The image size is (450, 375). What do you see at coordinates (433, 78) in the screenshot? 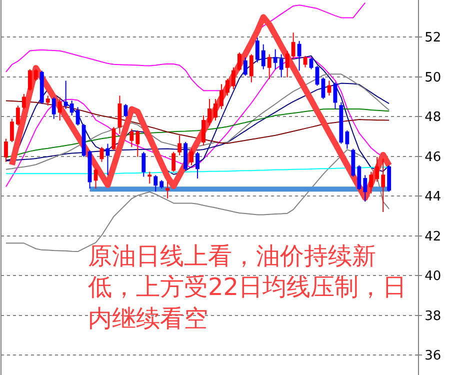
I see `y-tick-label: 50` at bounding box center [433, 78].